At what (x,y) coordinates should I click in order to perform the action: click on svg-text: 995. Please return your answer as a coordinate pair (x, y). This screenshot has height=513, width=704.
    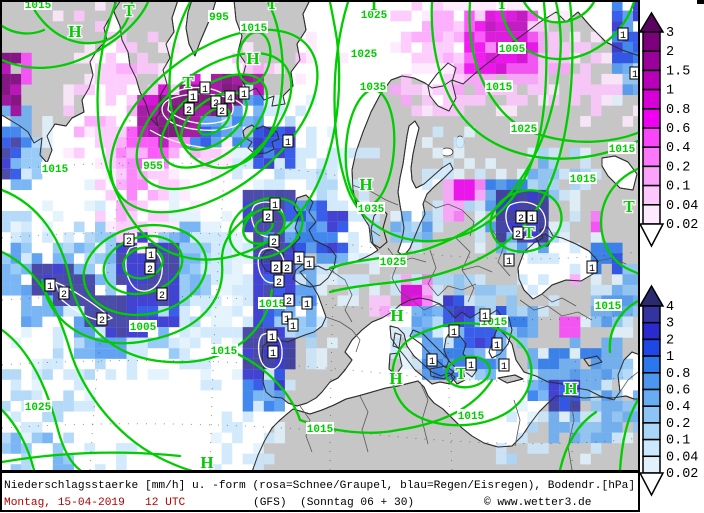
    Looking at the image, I should click on (219, 18).